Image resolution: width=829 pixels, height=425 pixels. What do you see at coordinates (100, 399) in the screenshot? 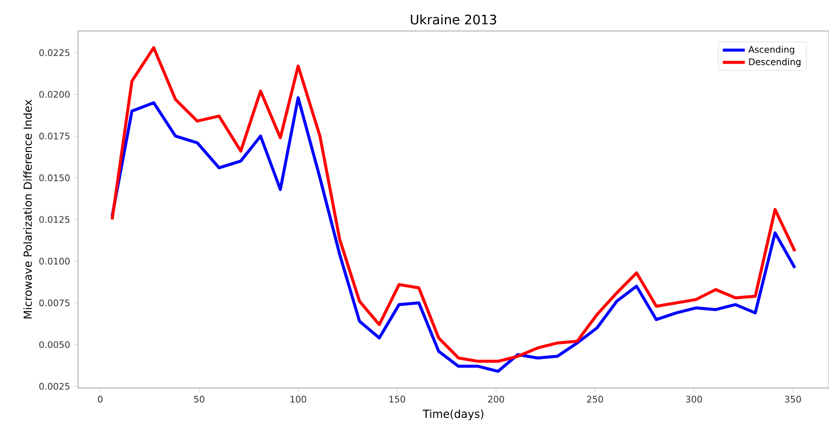
I see `x-tick-label: 0` at bounding box center [100, 399].